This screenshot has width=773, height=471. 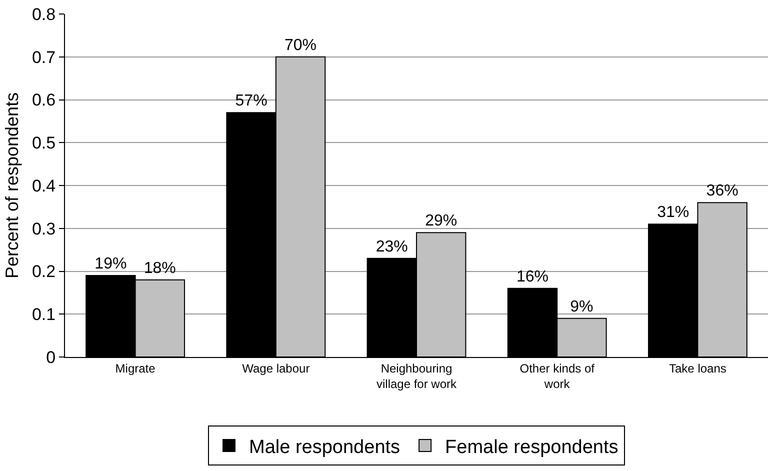 What do you see at coordinates (417, 376) in the screenshot?
I see `x-tick-label: Neighbouring village for work` at bounding box center [417, 376].